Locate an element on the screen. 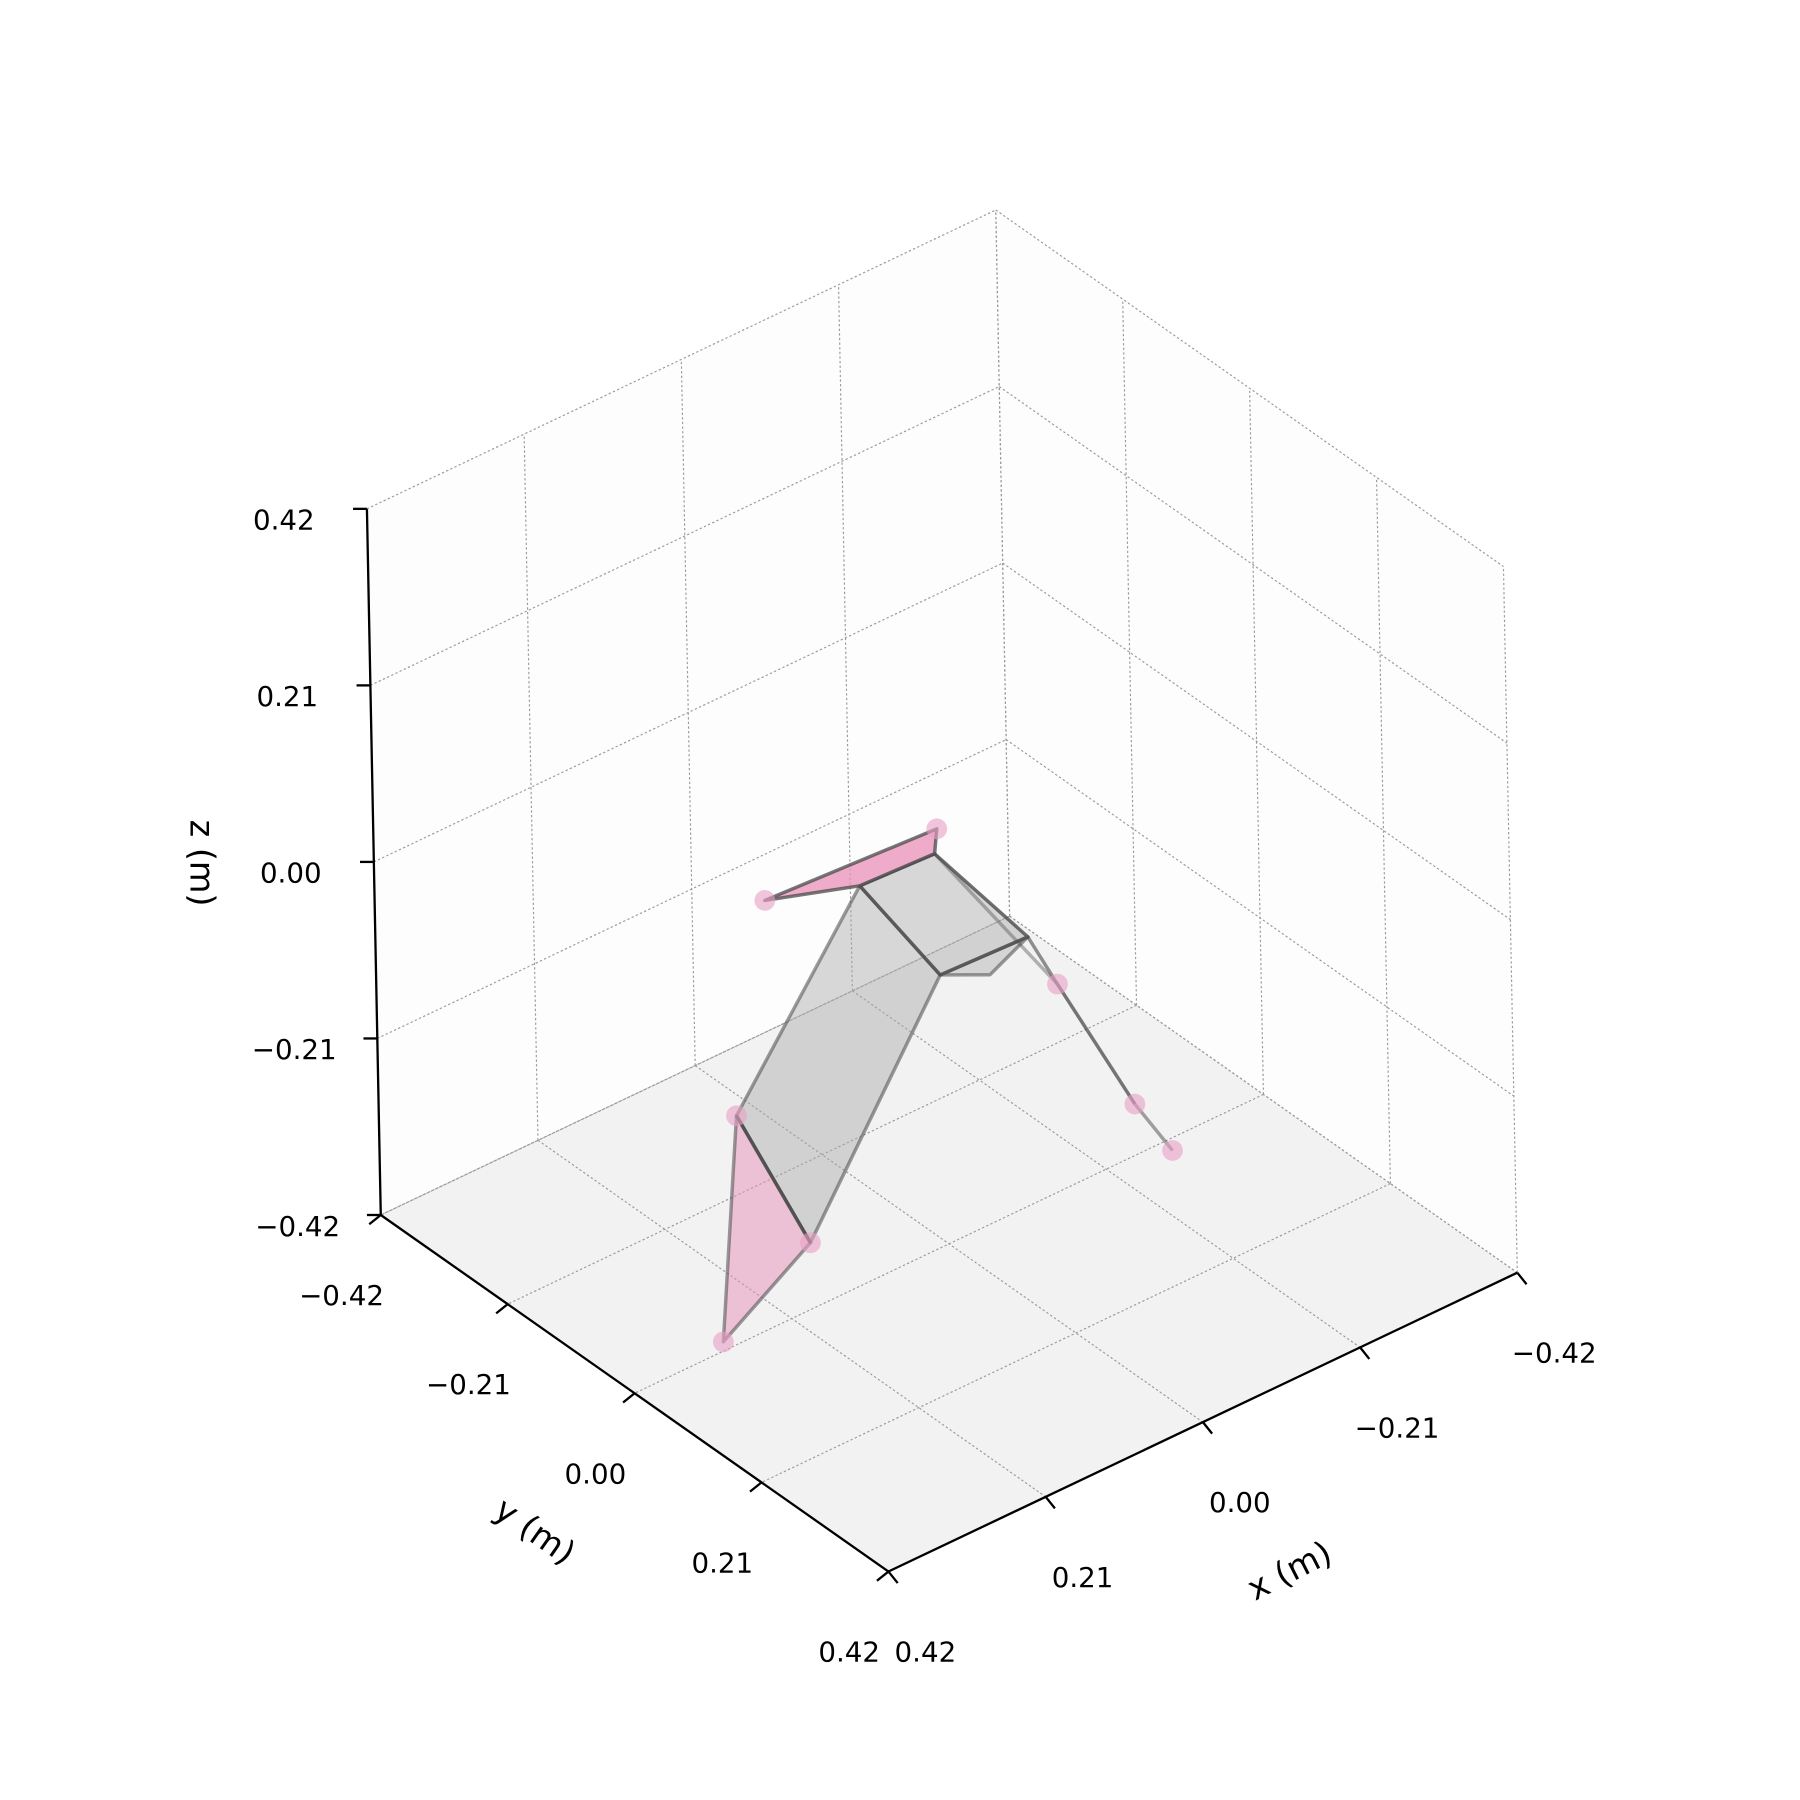 This screenshot has width=1800, height=1800. y-tick-label: 0.00 is located at coordinates (596, 1473).